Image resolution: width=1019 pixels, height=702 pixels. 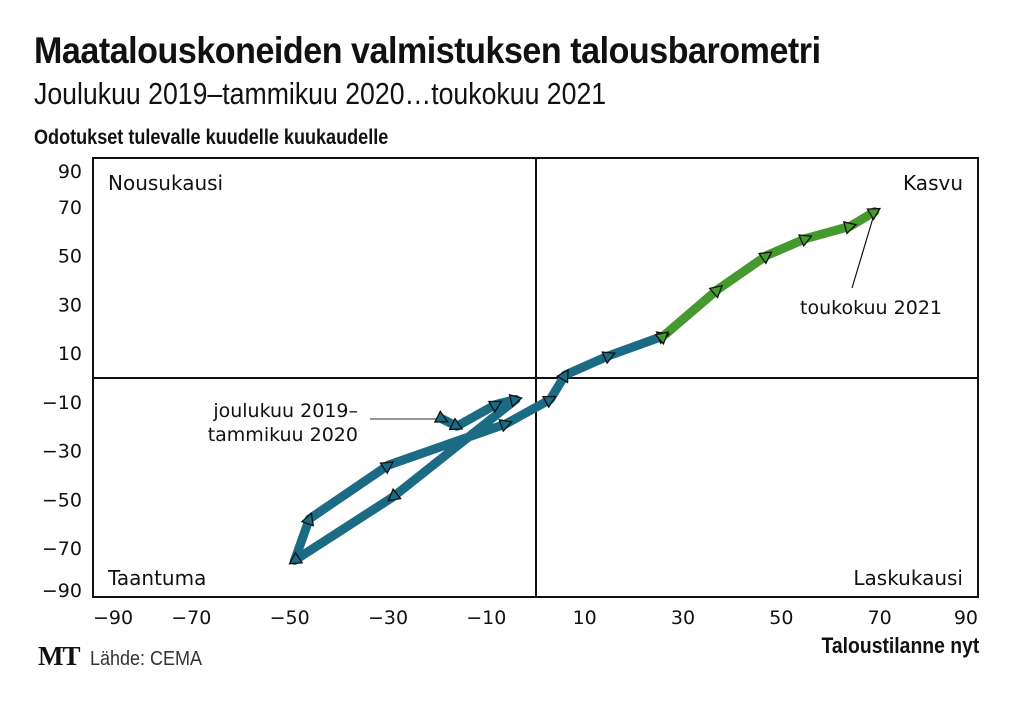 I want to click on quadrant-bottom-right: Laskukausi, so click(x=908, y=578).